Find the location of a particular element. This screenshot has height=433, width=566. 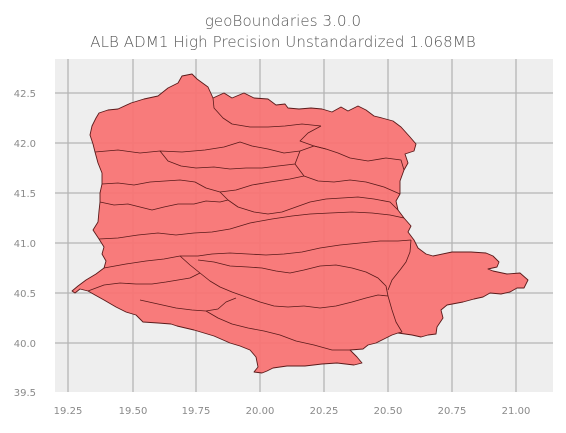

boundary-diber-west is located at coordinates (309, 203).